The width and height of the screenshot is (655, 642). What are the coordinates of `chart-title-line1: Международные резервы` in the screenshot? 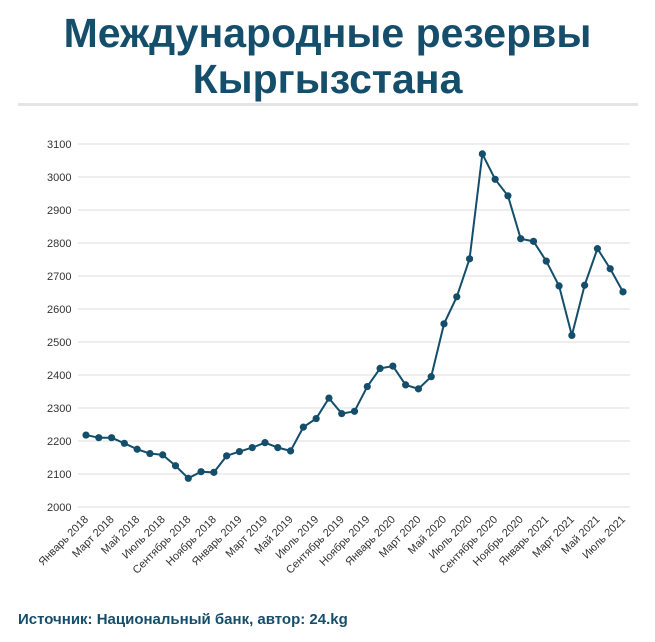 It's located at (327, 33).